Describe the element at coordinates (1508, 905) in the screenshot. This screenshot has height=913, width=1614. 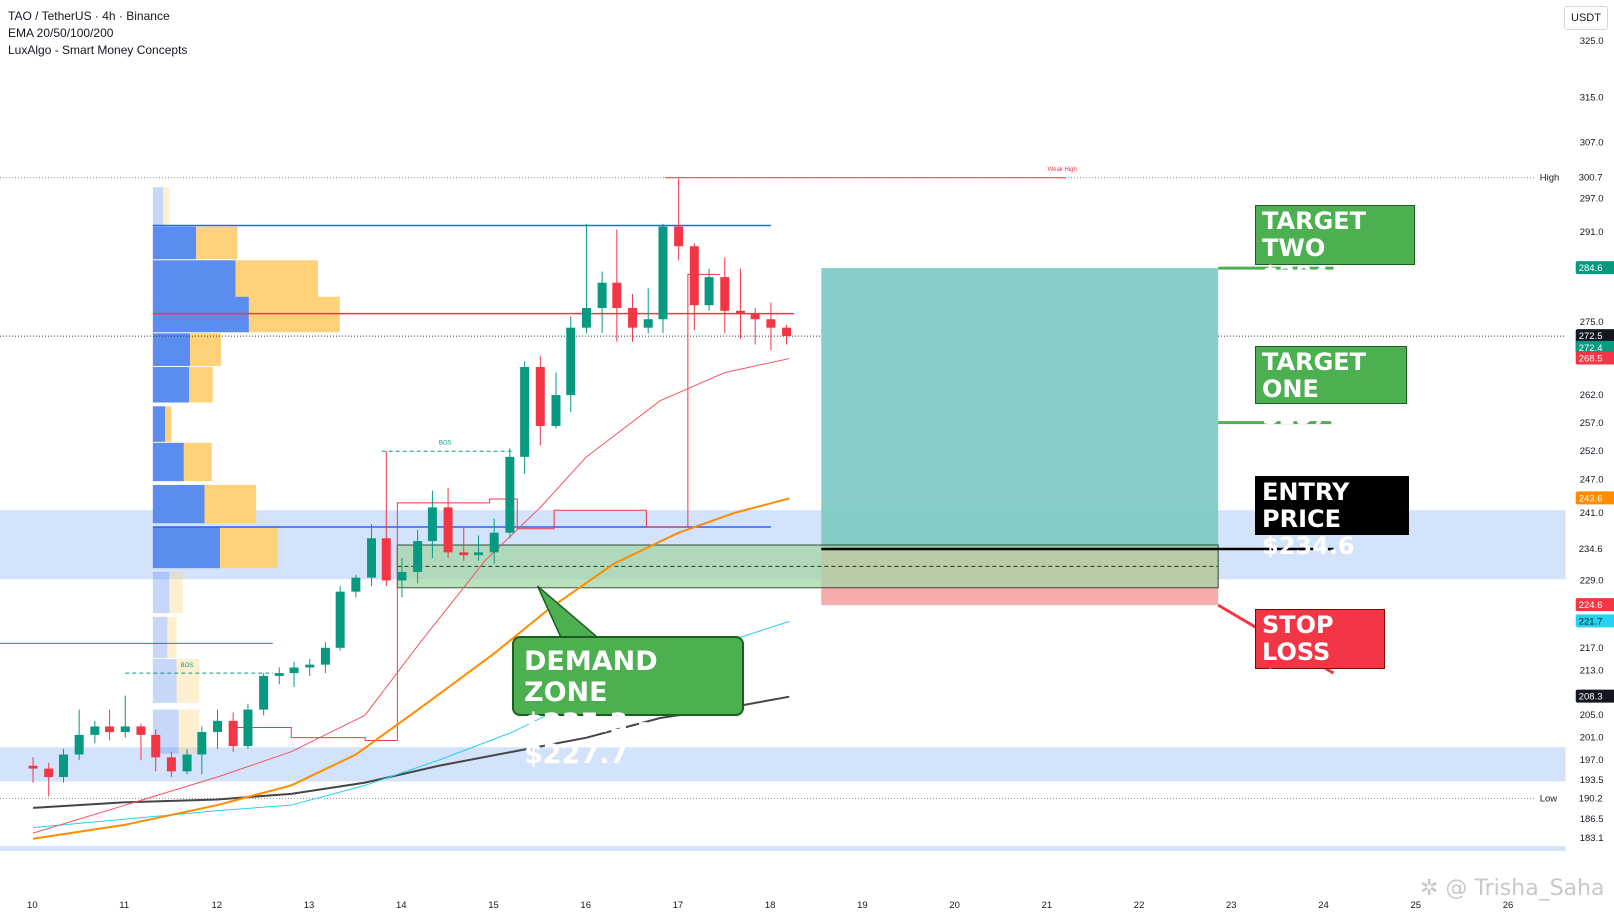
I see `time-tick-label: 26` at that location.